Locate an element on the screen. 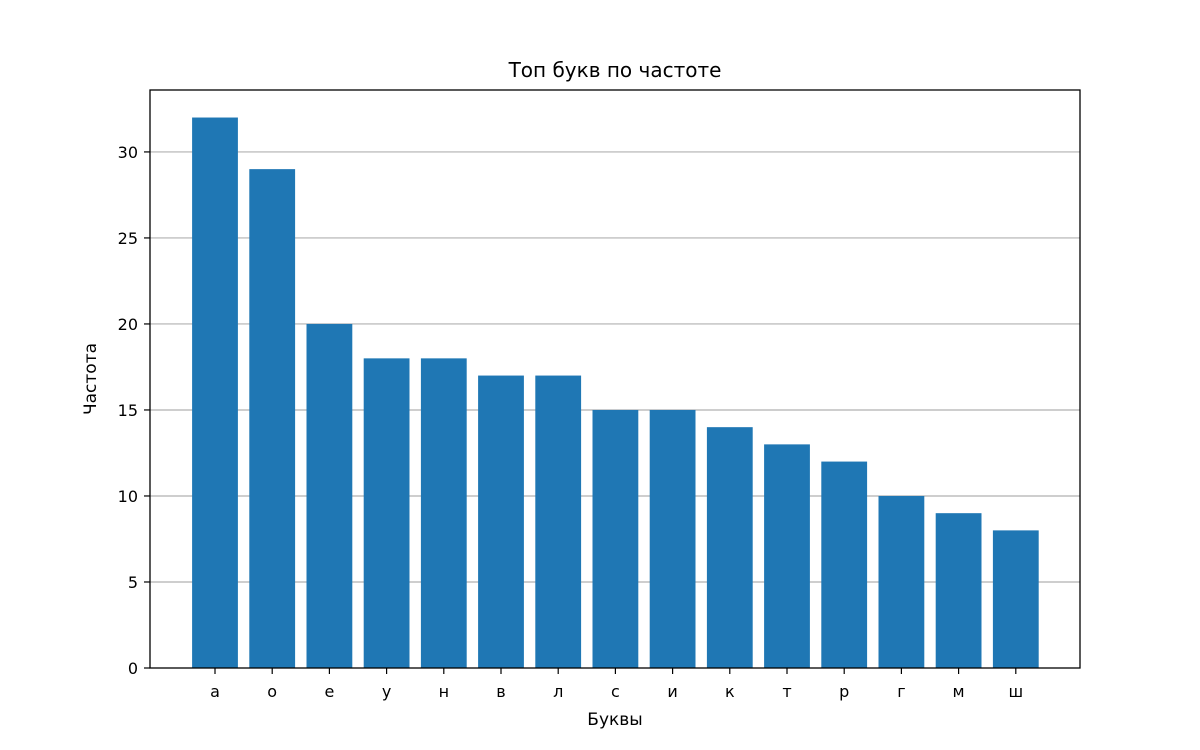  x-tick-label: т is located at coordinates (786, 691).